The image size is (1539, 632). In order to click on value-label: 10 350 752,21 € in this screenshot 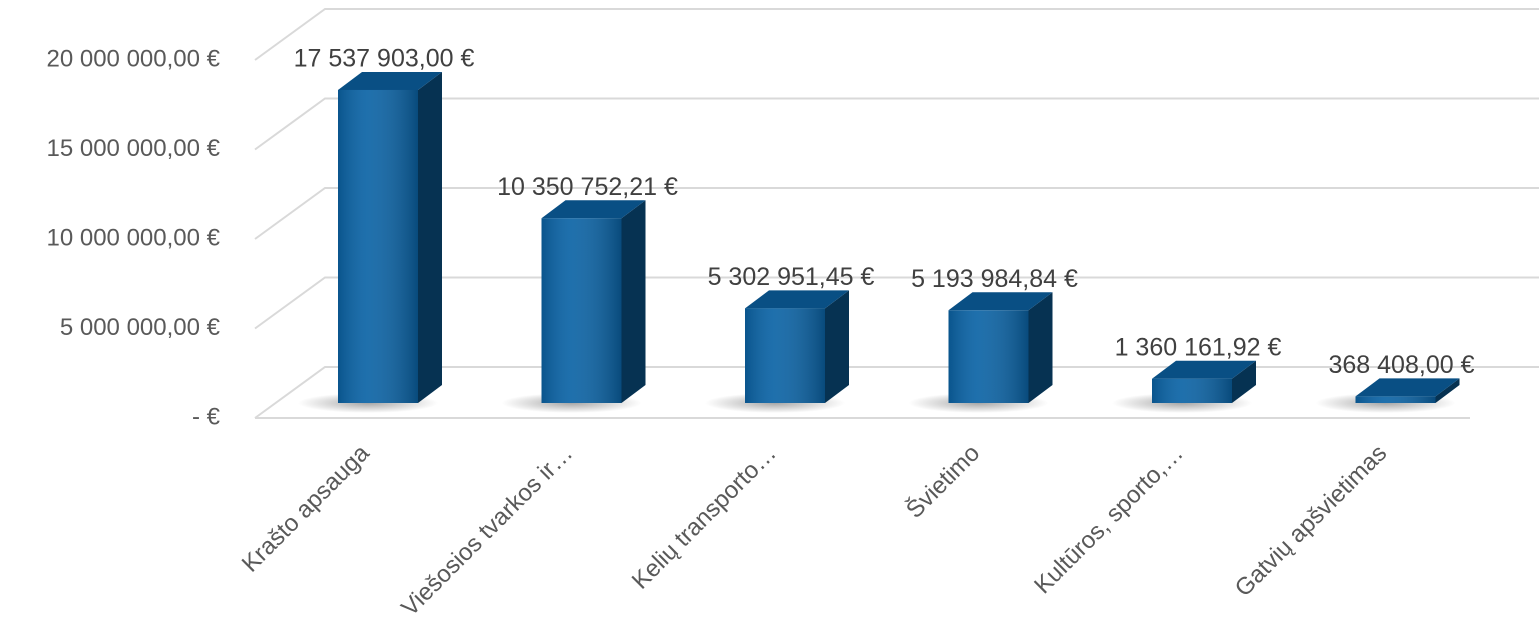, I will do `click(587, 187)`.